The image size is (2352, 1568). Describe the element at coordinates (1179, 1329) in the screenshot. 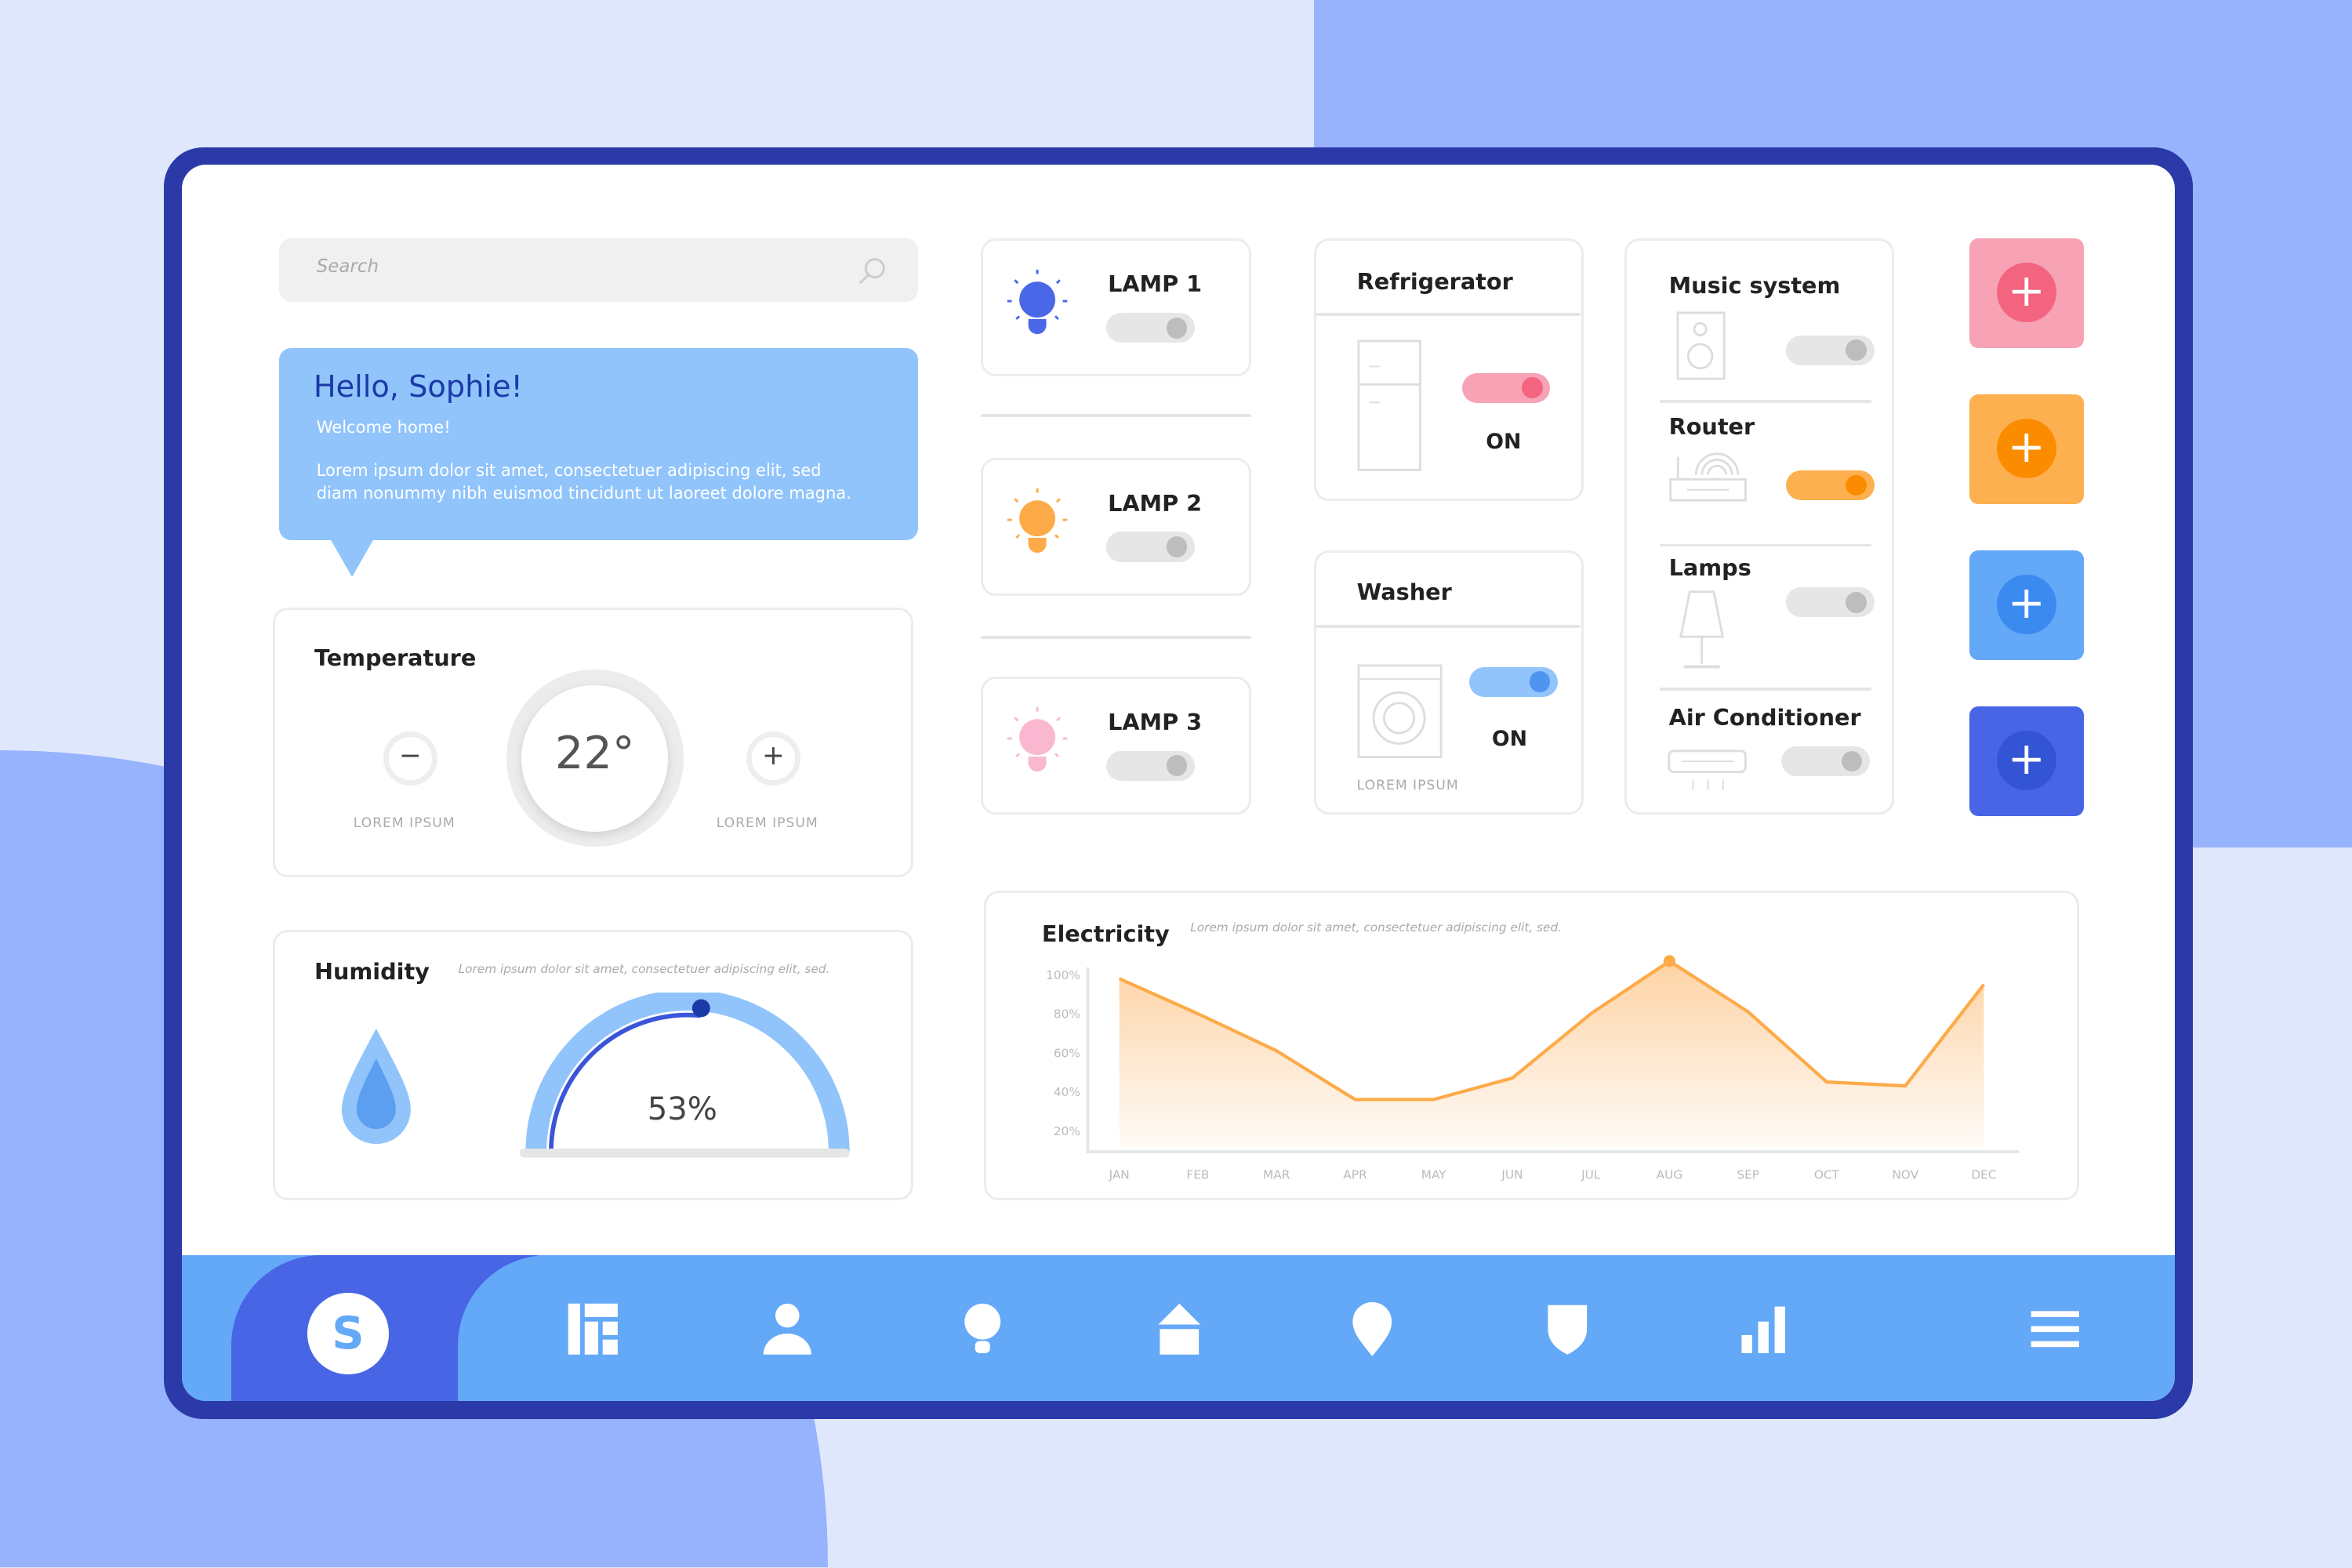

I see `home-icon` at that location.